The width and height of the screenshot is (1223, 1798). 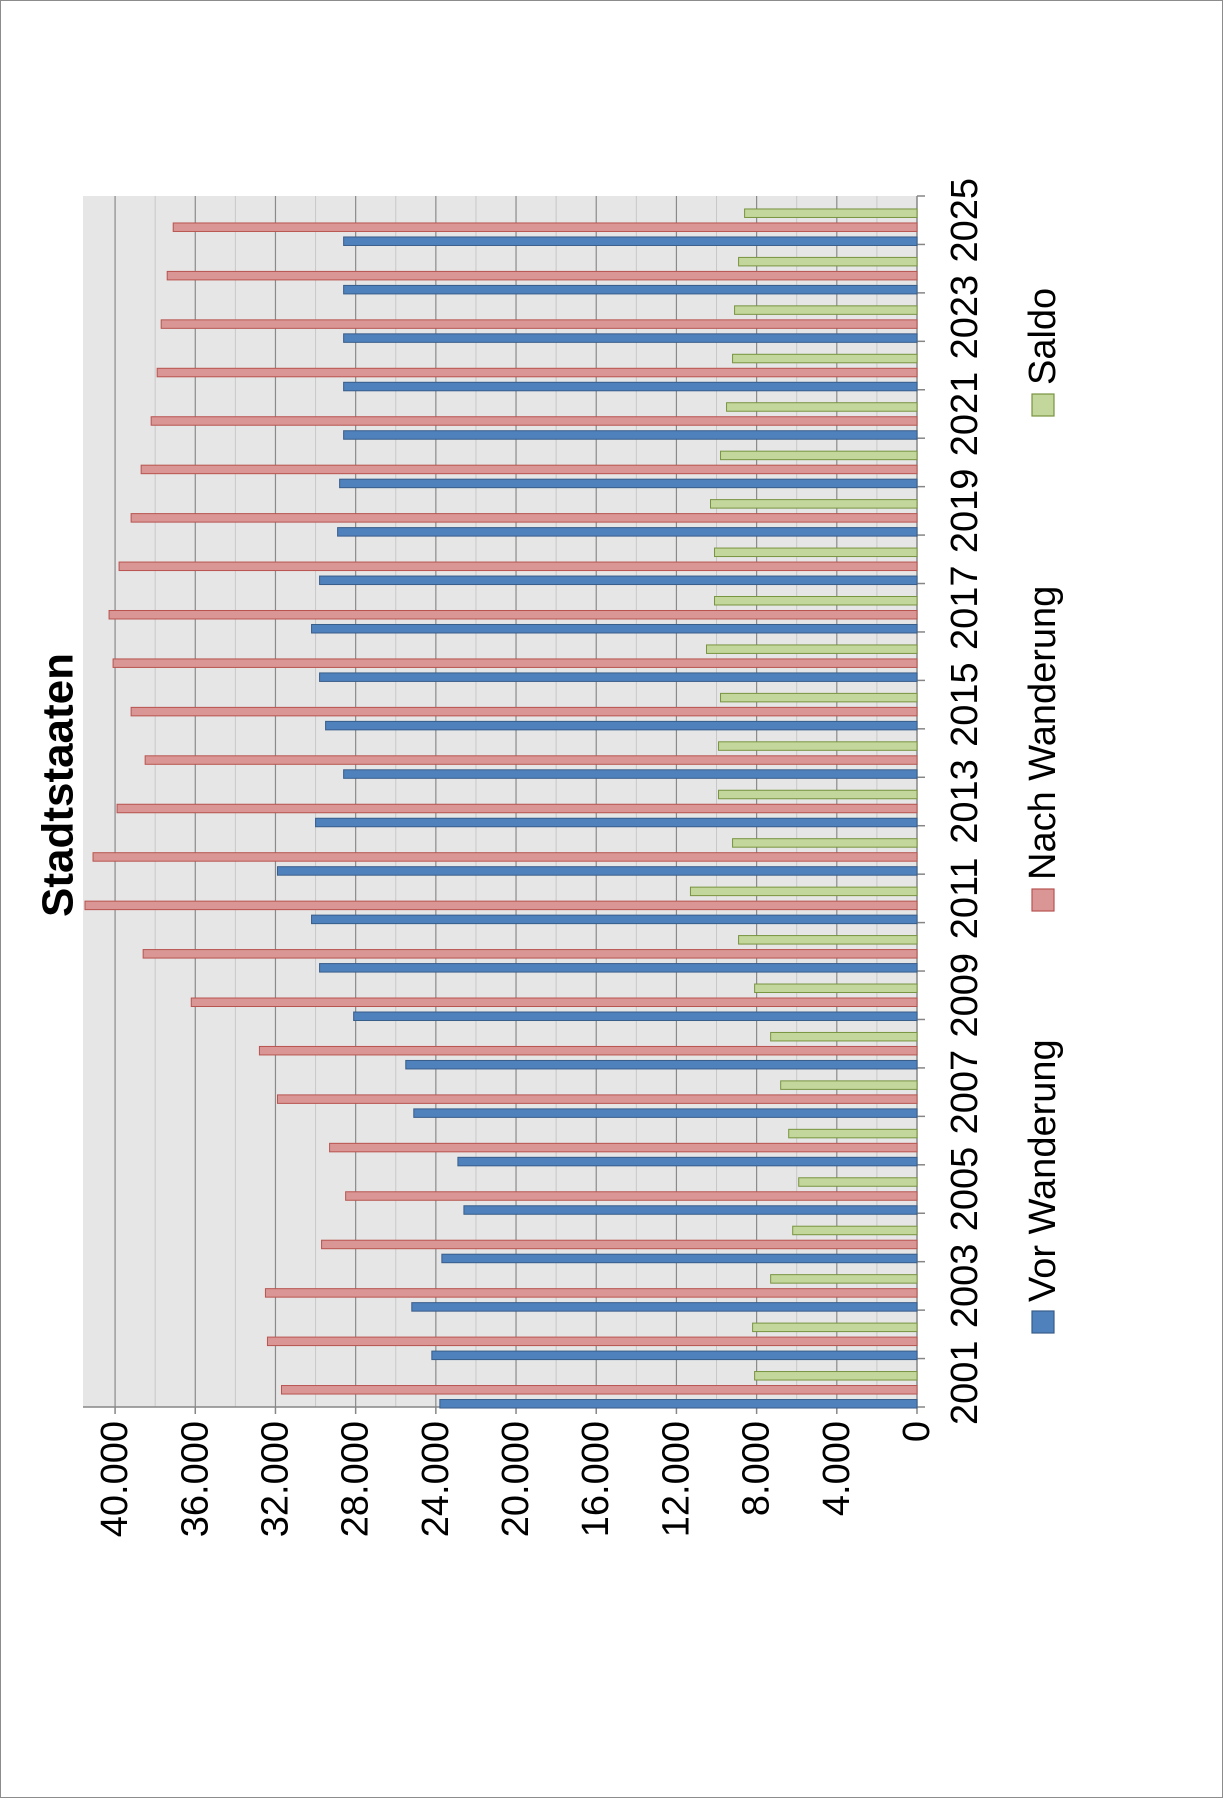 What do you see at coordinates (965, 995) in the screenshot?
I see `category-tick-label: 2009` at bounding box center [965, 995].